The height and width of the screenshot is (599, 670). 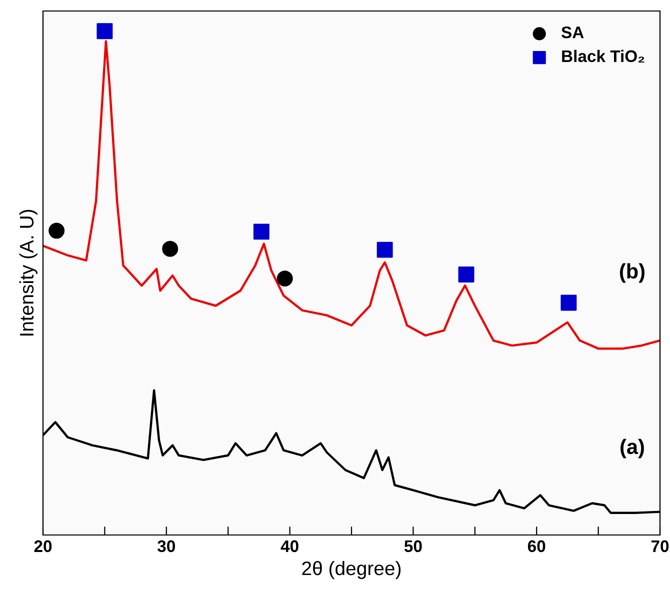 What do you see at coordinates (289, 546) in the screenshot?
I see `x-tick-label: 40` at bounding box center [289, 546].